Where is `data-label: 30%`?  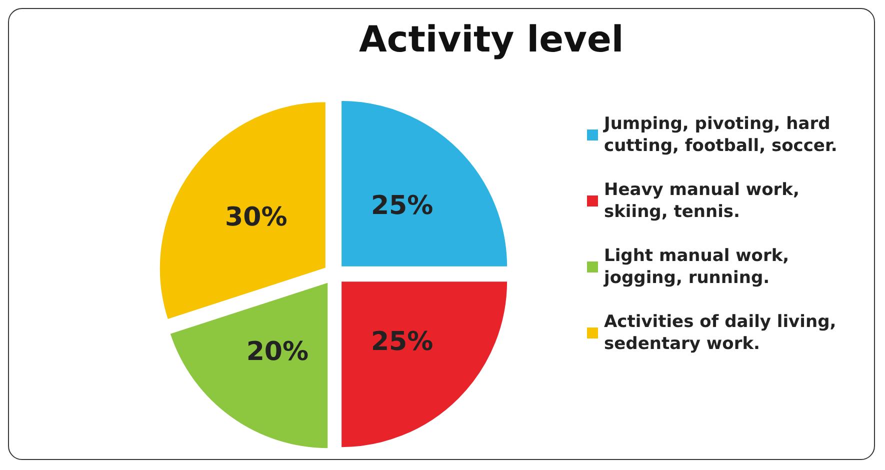 data-label: 30% is located at coordinates (256, 217).